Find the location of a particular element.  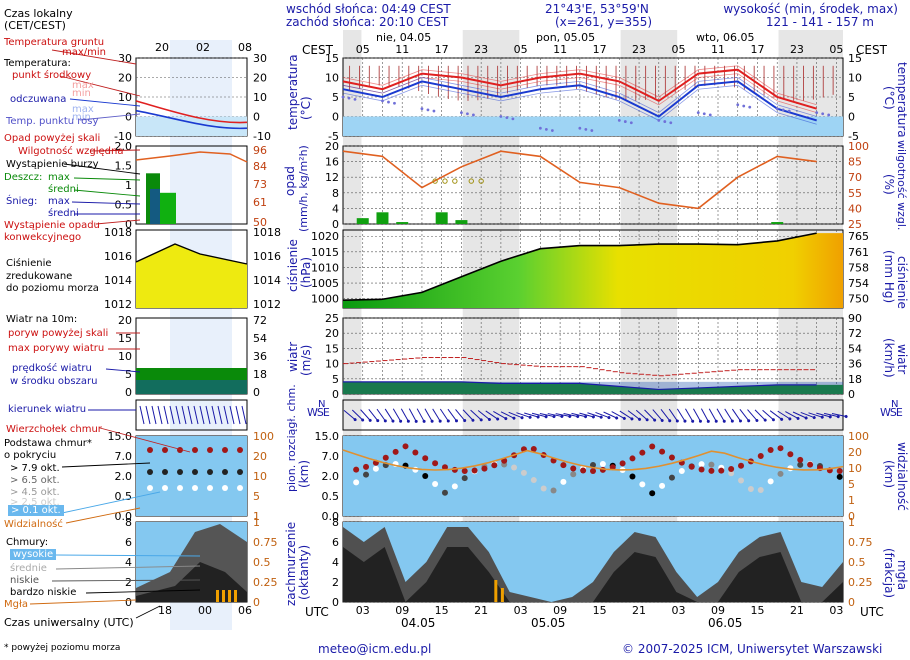

cloud-tick: 0.0 is located at coordinates (331, 516).